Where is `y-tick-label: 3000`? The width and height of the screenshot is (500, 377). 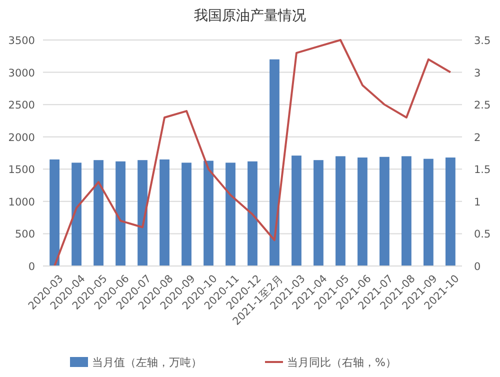 y-tick-label: 3000 is located at coordinates (21, 73).